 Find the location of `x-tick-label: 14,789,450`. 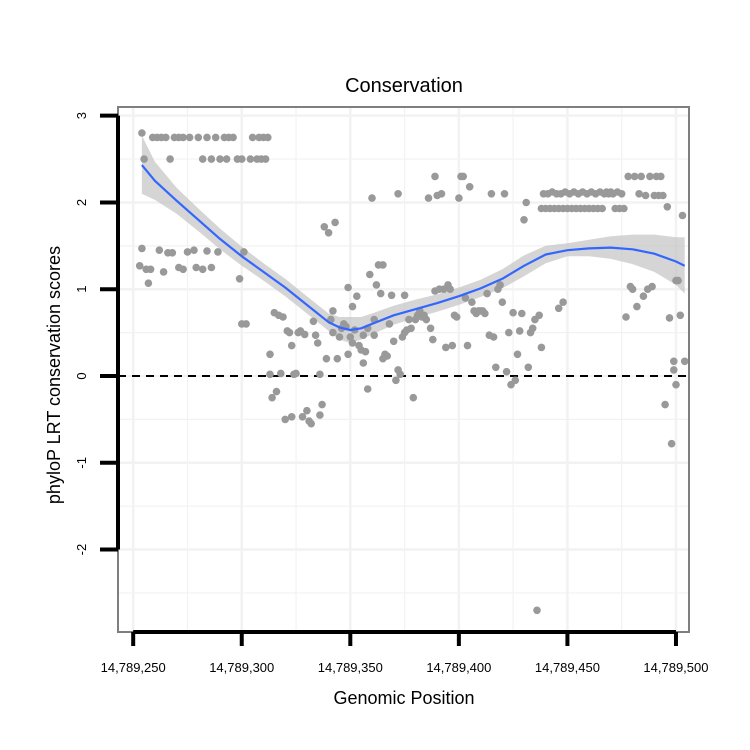

x-tick-label: 14,789,450 is located at coordinates (567, 667).